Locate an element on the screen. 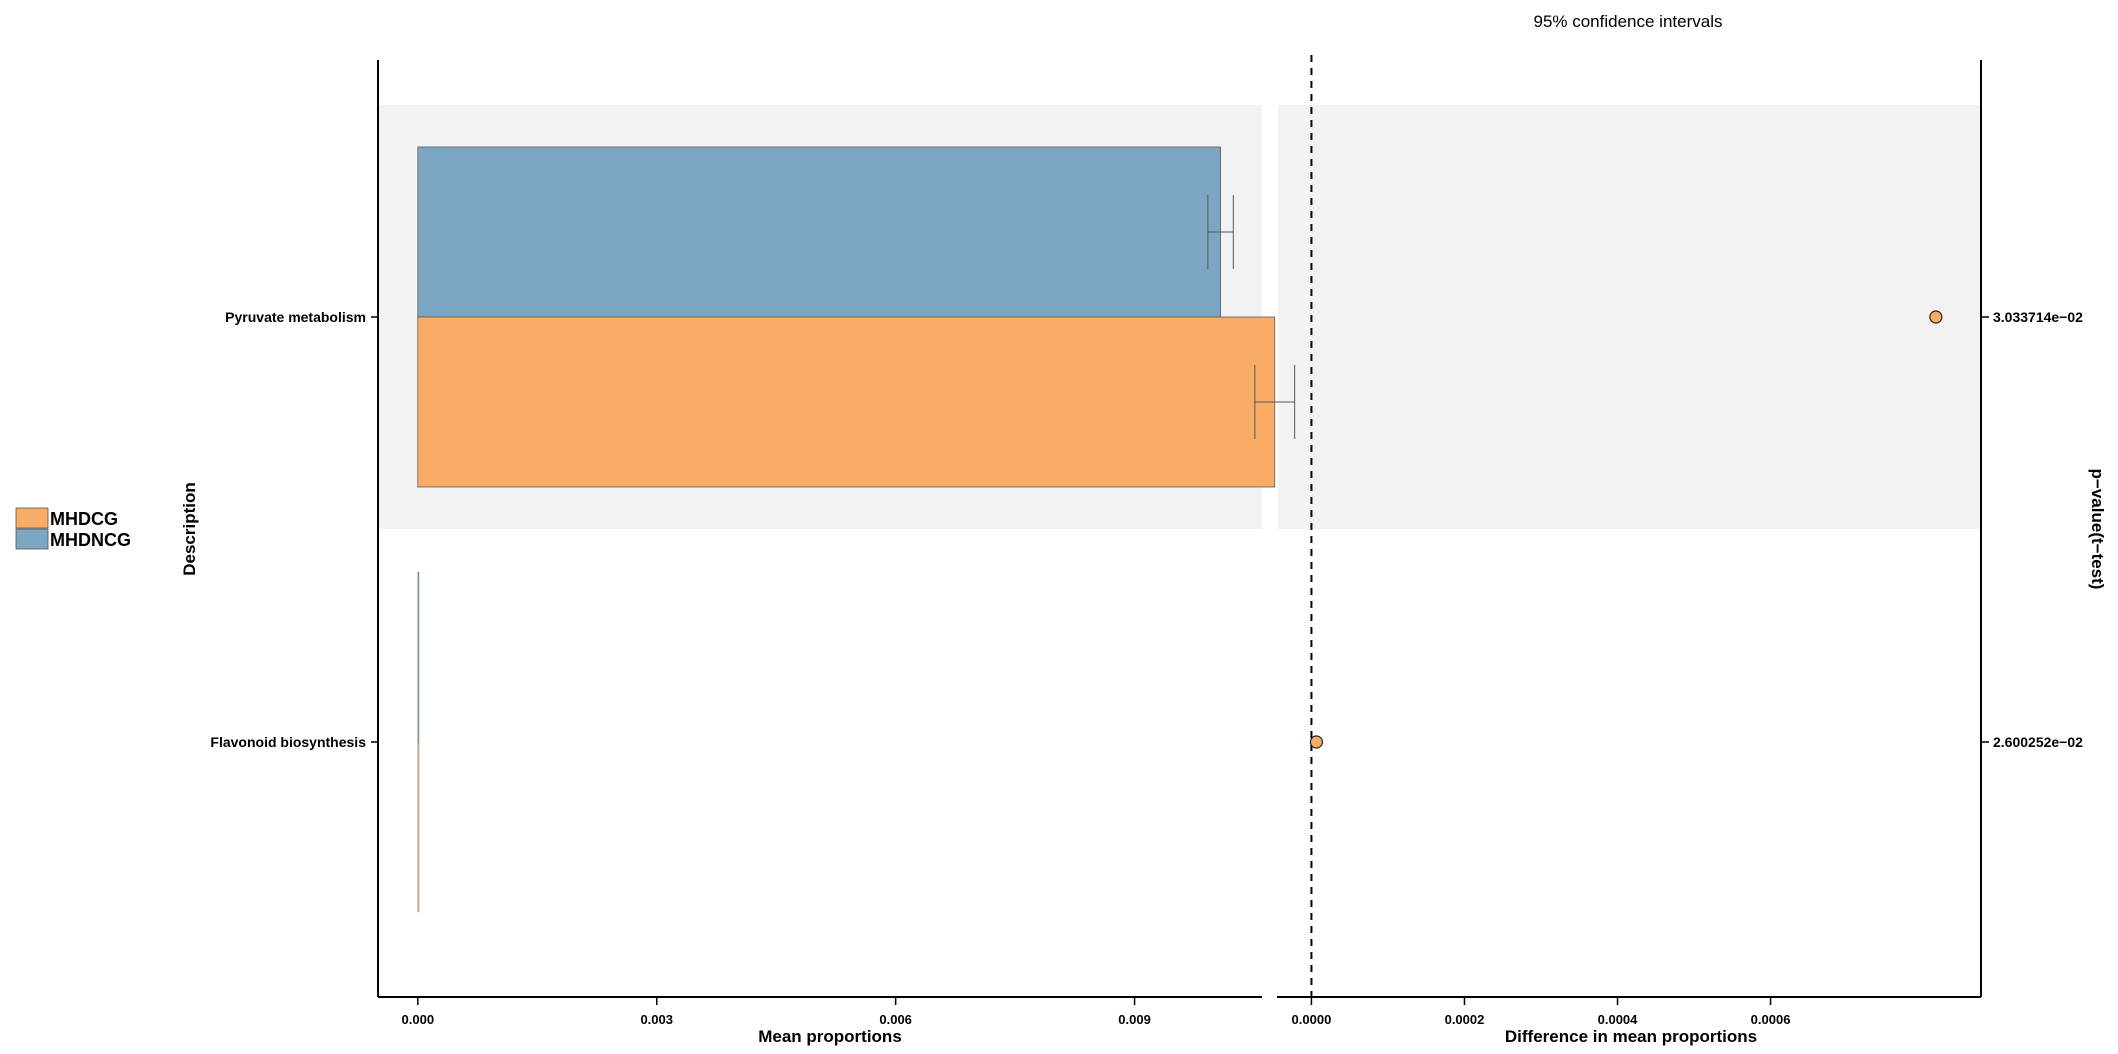 The width and height of the screenshot is (2118, 1054). left-x-tick-label: 0.003 is located at coordinates (656, 1019).